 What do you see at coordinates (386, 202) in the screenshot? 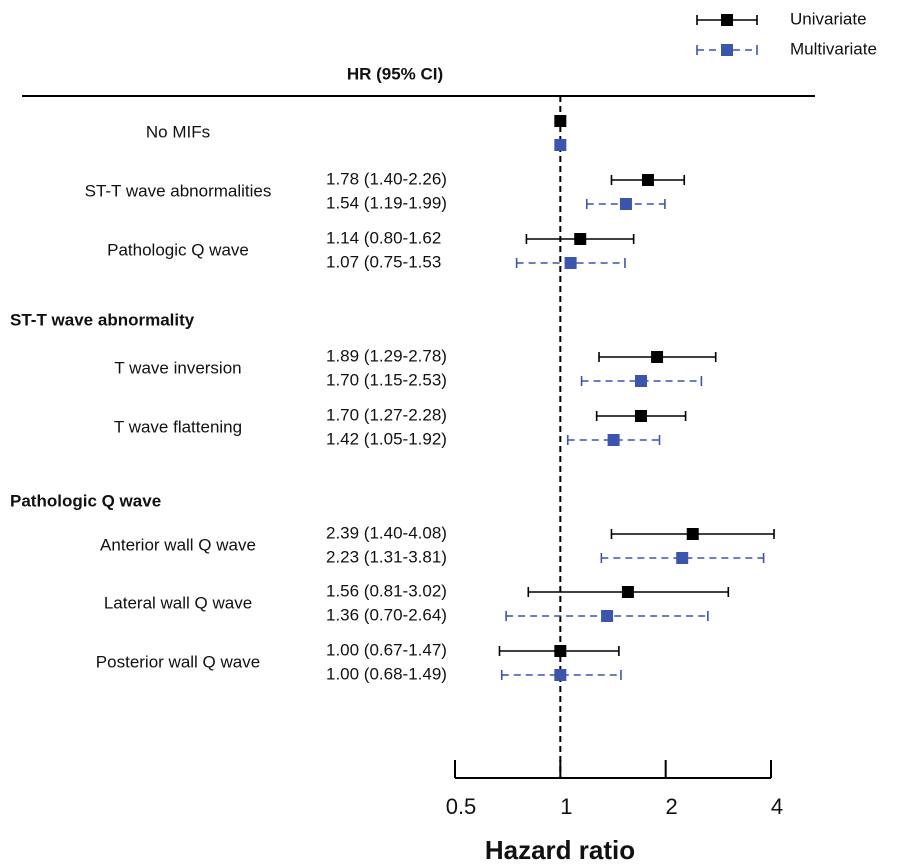
I see `hr-ci-label: 1.54 (1.19-1.99)` at bounding box center [386, 202].